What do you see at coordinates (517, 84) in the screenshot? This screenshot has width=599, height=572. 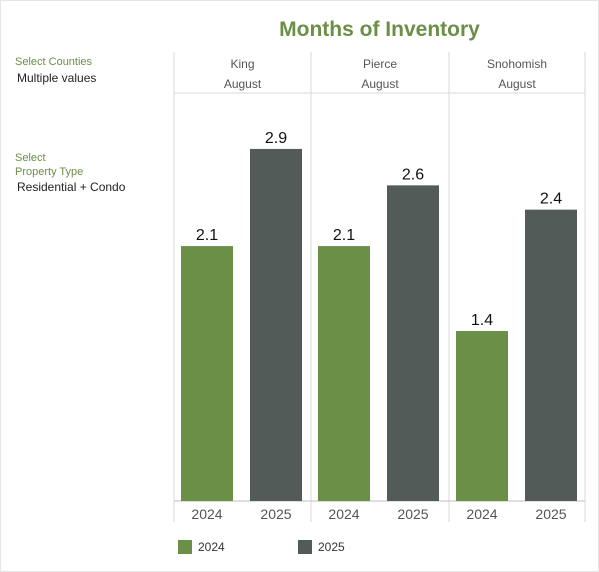 I see `panel-header-month-snohomish: August` at bounding box center [517, 84].